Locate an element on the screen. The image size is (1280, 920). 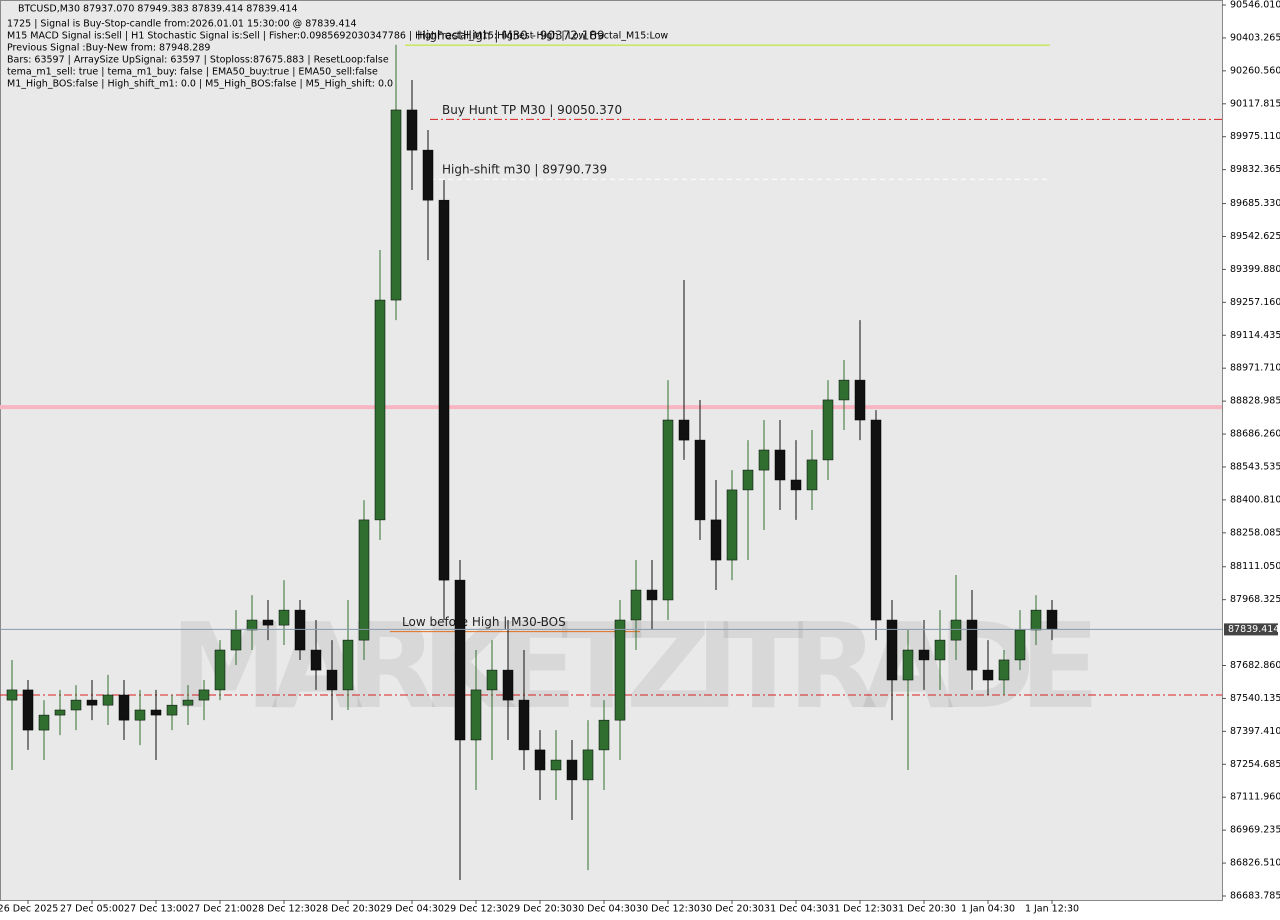
x-tick-label: 31 Dec 12:30 is located at coordinates (860, 909).